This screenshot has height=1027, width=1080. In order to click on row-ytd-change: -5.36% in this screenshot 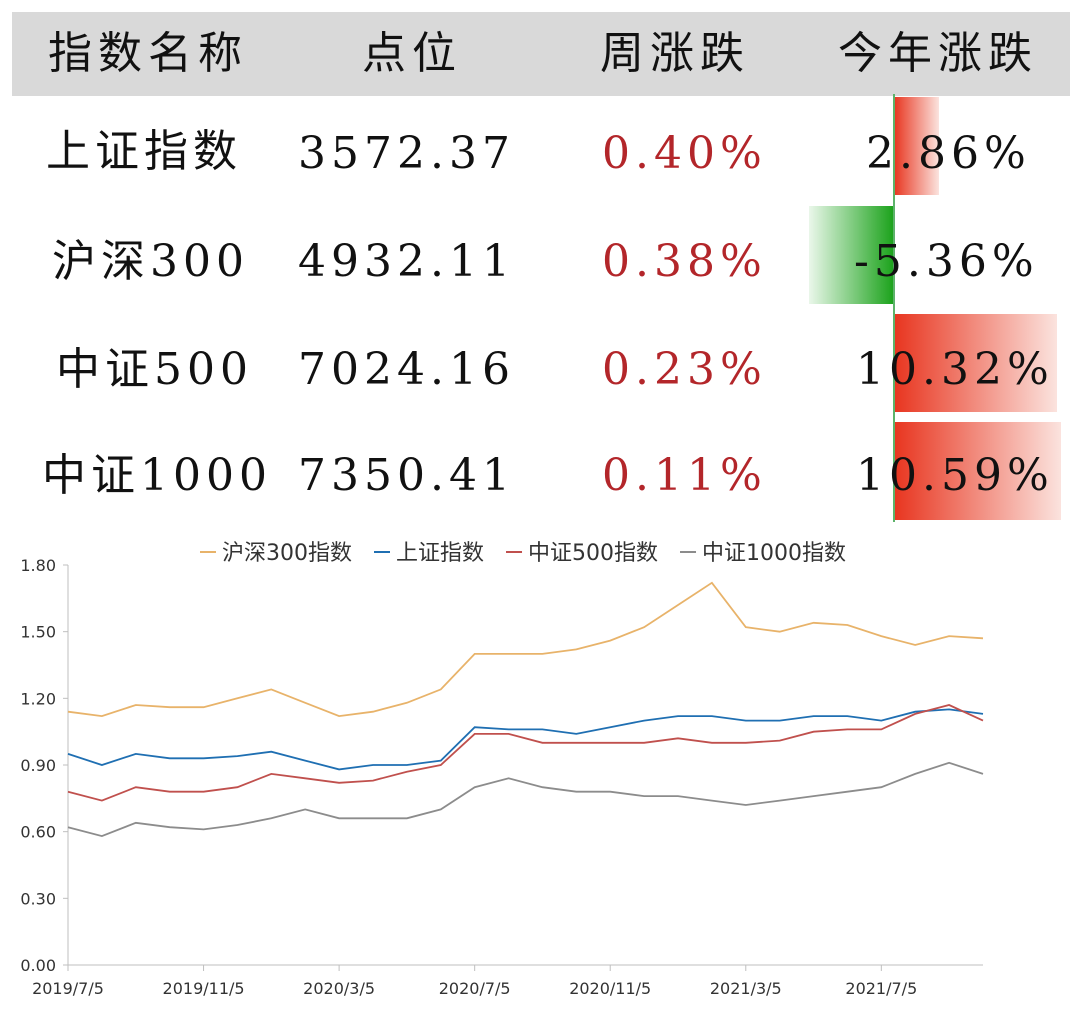, I will do `click(946, 261)`.